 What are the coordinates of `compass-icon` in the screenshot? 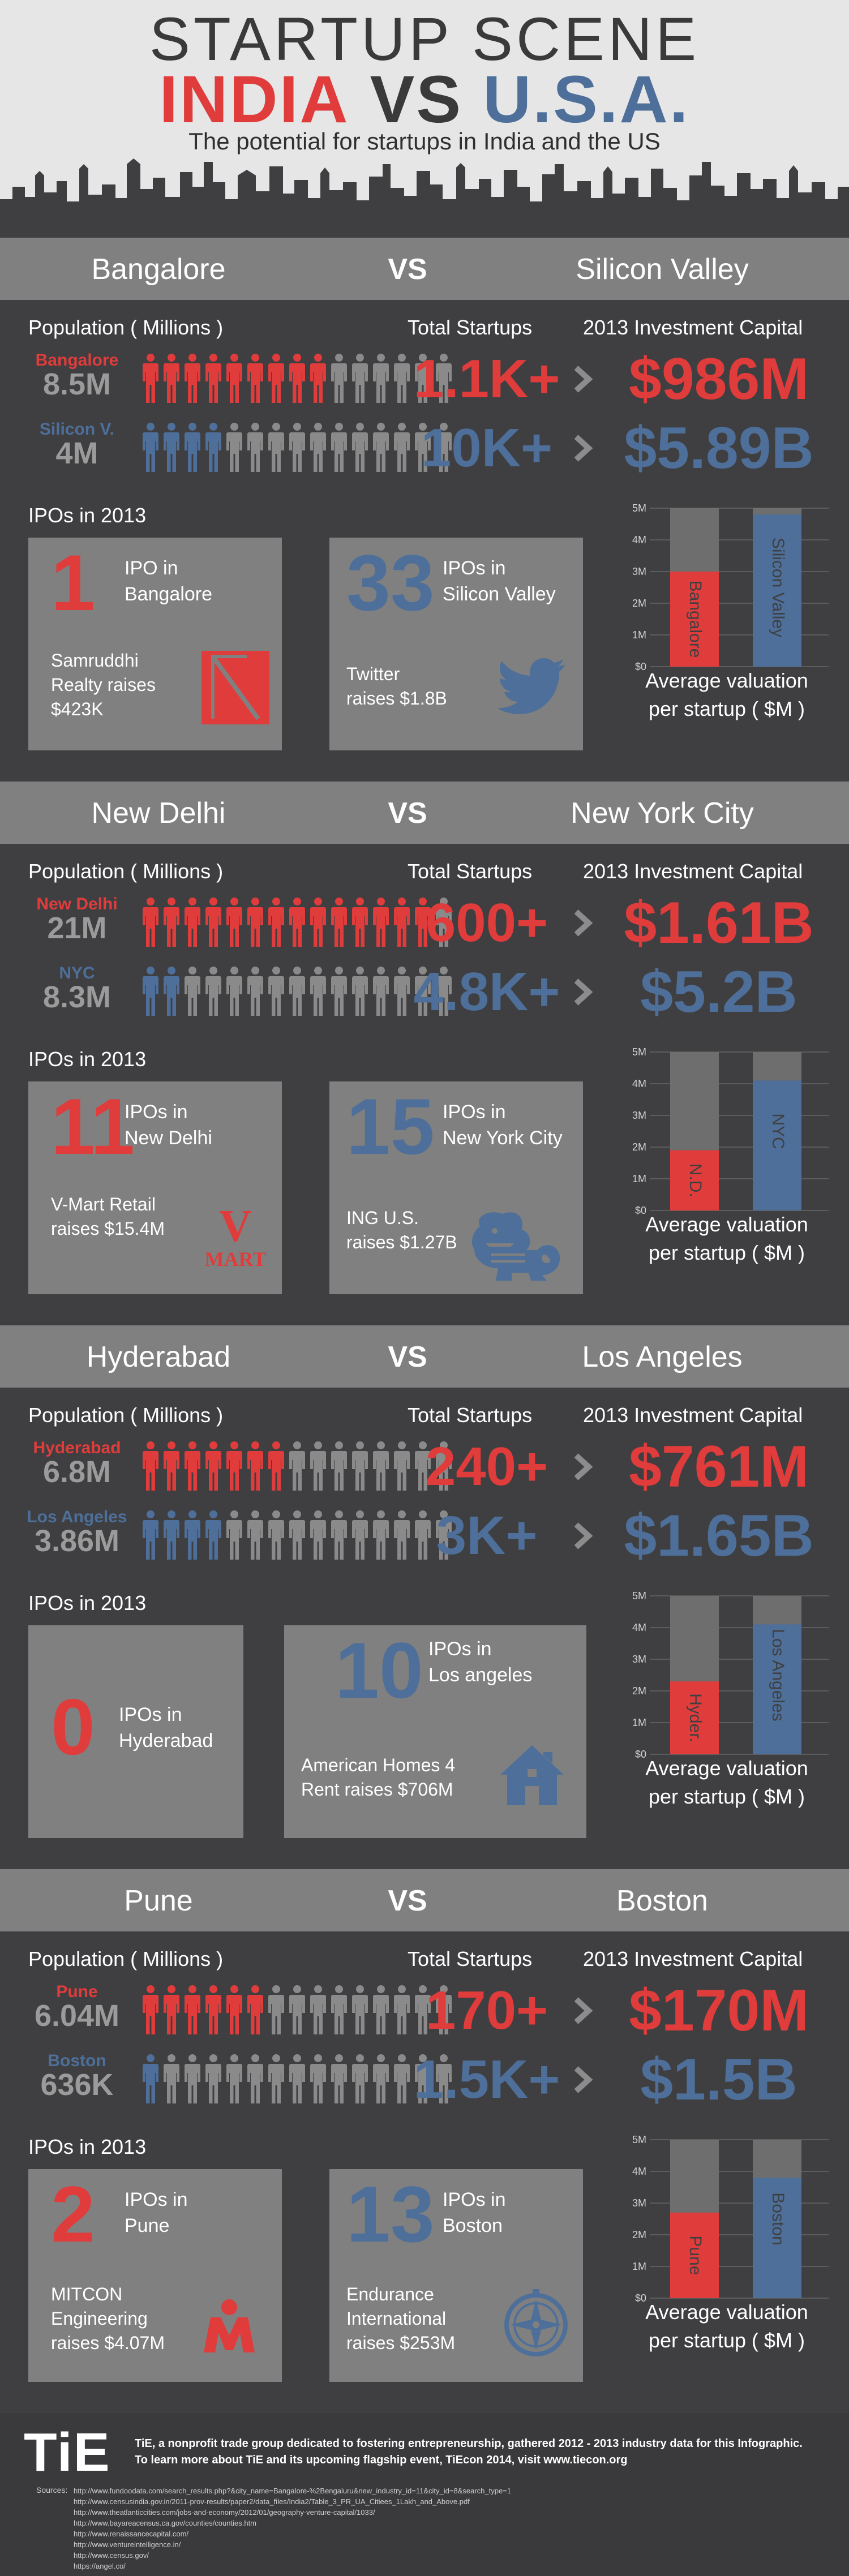 It's located at (536, 2326).